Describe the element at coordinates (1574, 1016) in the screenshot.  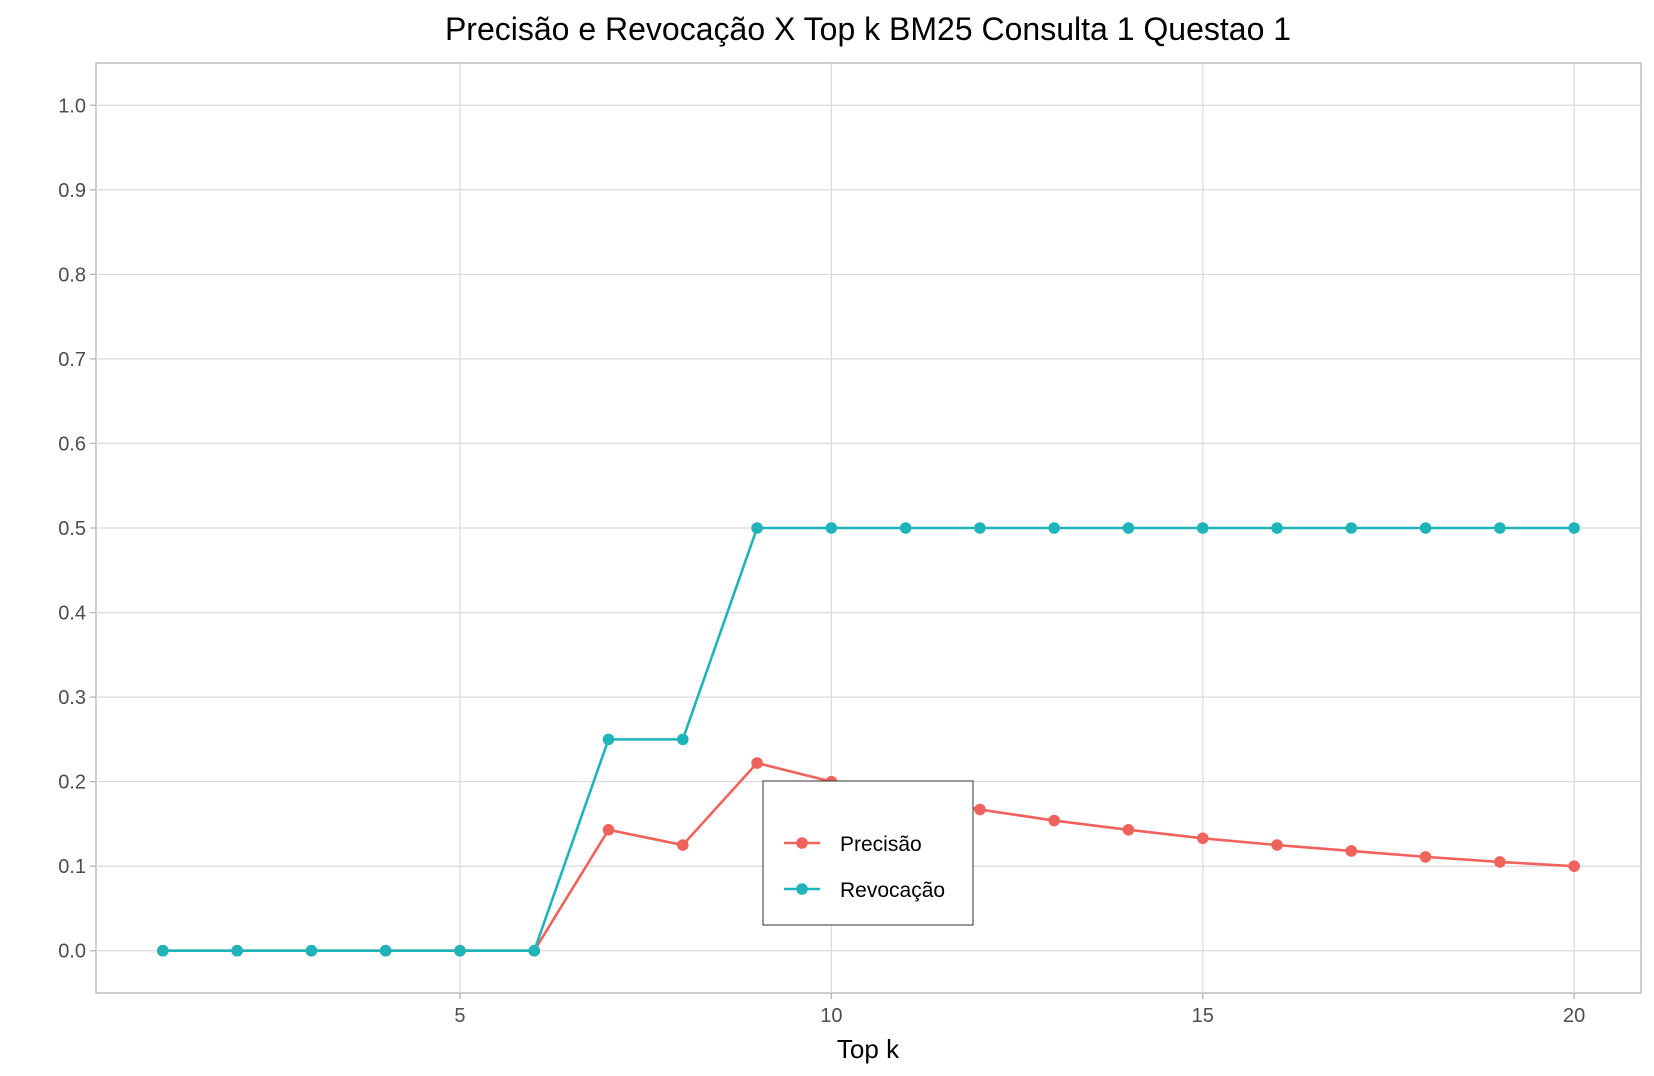
I see `x-tick-label: 20` at that location.